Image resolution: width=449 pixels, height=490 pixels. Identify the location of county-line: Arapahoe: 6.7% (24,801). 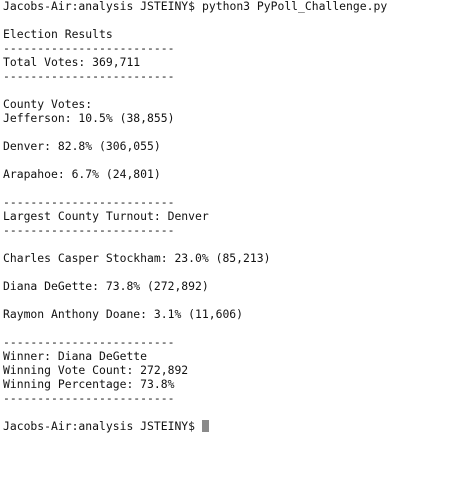
(82, 174).